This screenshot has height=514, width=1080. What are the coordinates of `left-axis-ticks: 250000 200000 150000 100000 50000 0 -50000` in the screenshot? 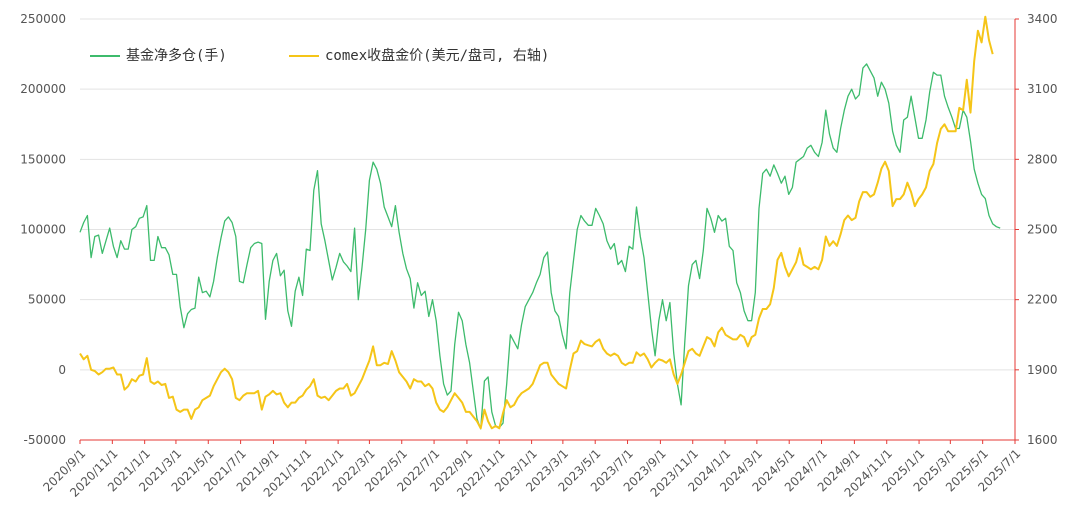 It's located at (43, 229).